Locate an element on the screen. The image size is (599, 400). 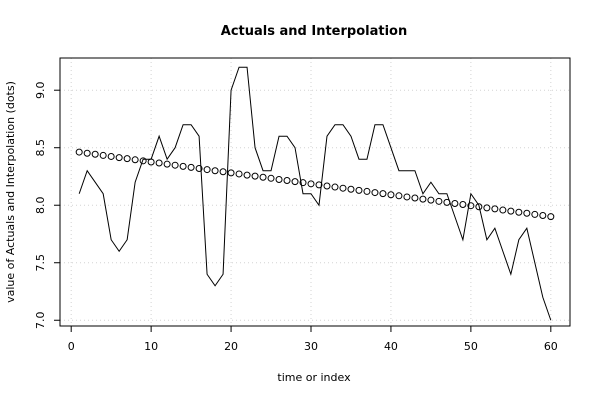
y-tick-label: 7.0 is located at coordinates (40, 320).